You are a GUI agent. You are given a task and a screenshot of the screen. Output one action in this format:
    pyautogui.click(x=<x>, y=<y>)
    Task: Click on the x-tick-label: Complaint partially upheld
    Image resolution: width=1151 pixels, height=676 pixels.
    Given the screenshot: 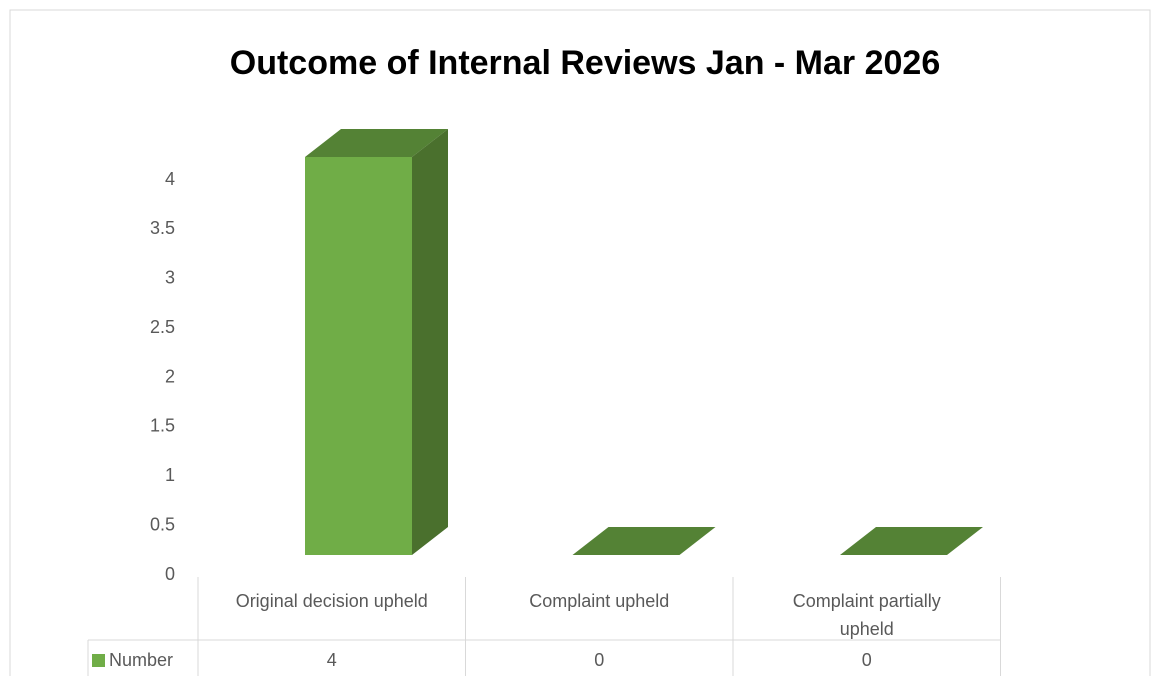 What is the action you would take?
    pyautogui.click(x=866, y=615)
    